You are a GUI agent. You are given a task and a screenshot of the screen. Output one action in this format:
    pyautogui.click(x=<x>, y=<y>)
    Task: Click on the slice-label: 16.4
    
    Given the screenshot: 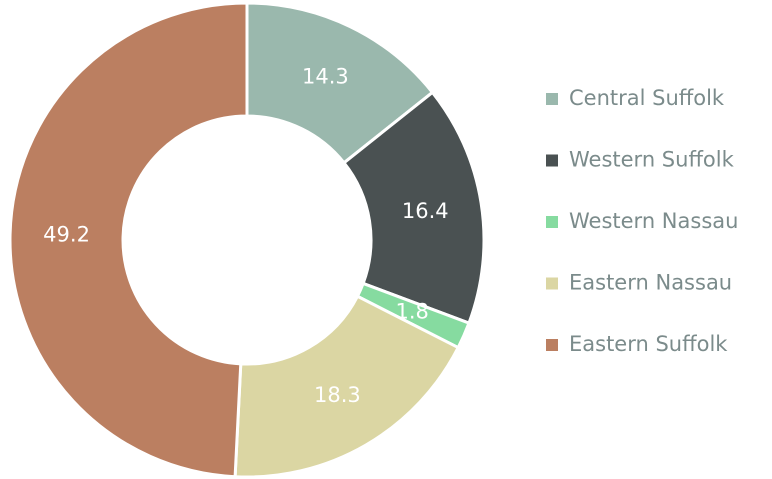 What is the action you would take?
    pyautogui.click(x=425, y=211)
    